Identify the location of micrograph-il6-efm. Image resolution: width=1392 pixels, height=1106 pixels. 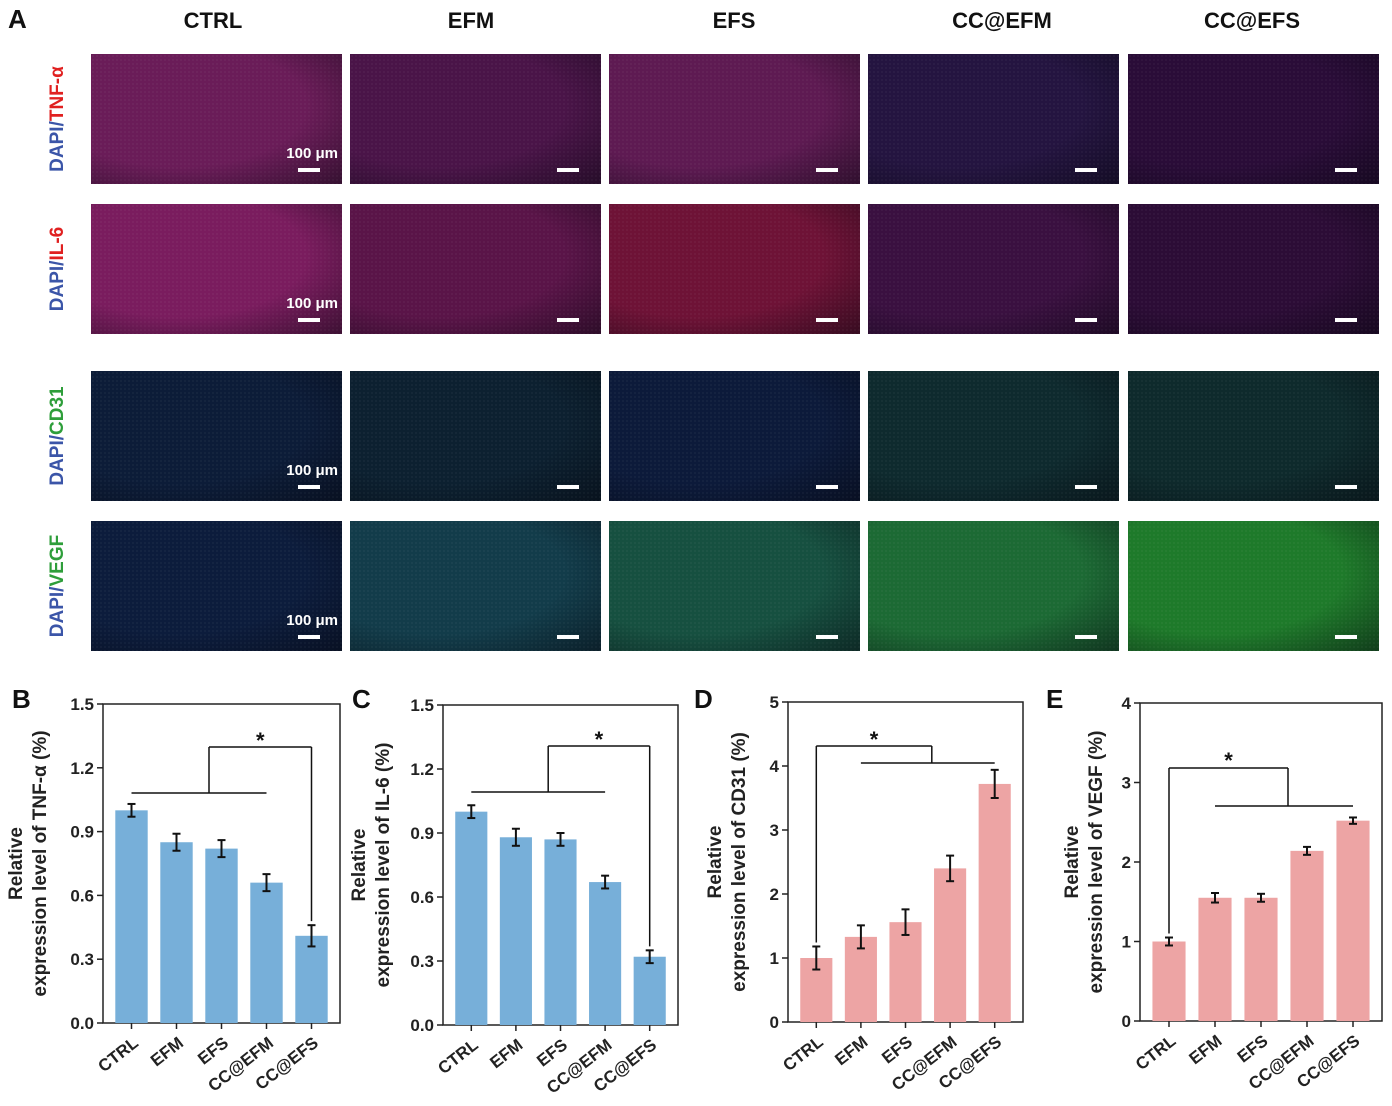
(475, 269).